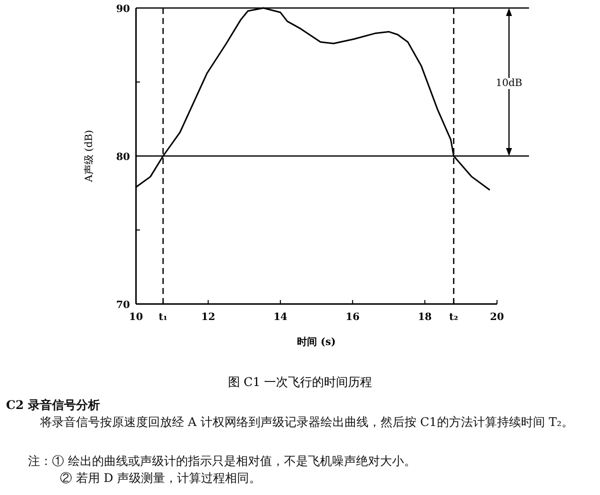  I want to click on x-tick-label: 20, so click(497, 317).